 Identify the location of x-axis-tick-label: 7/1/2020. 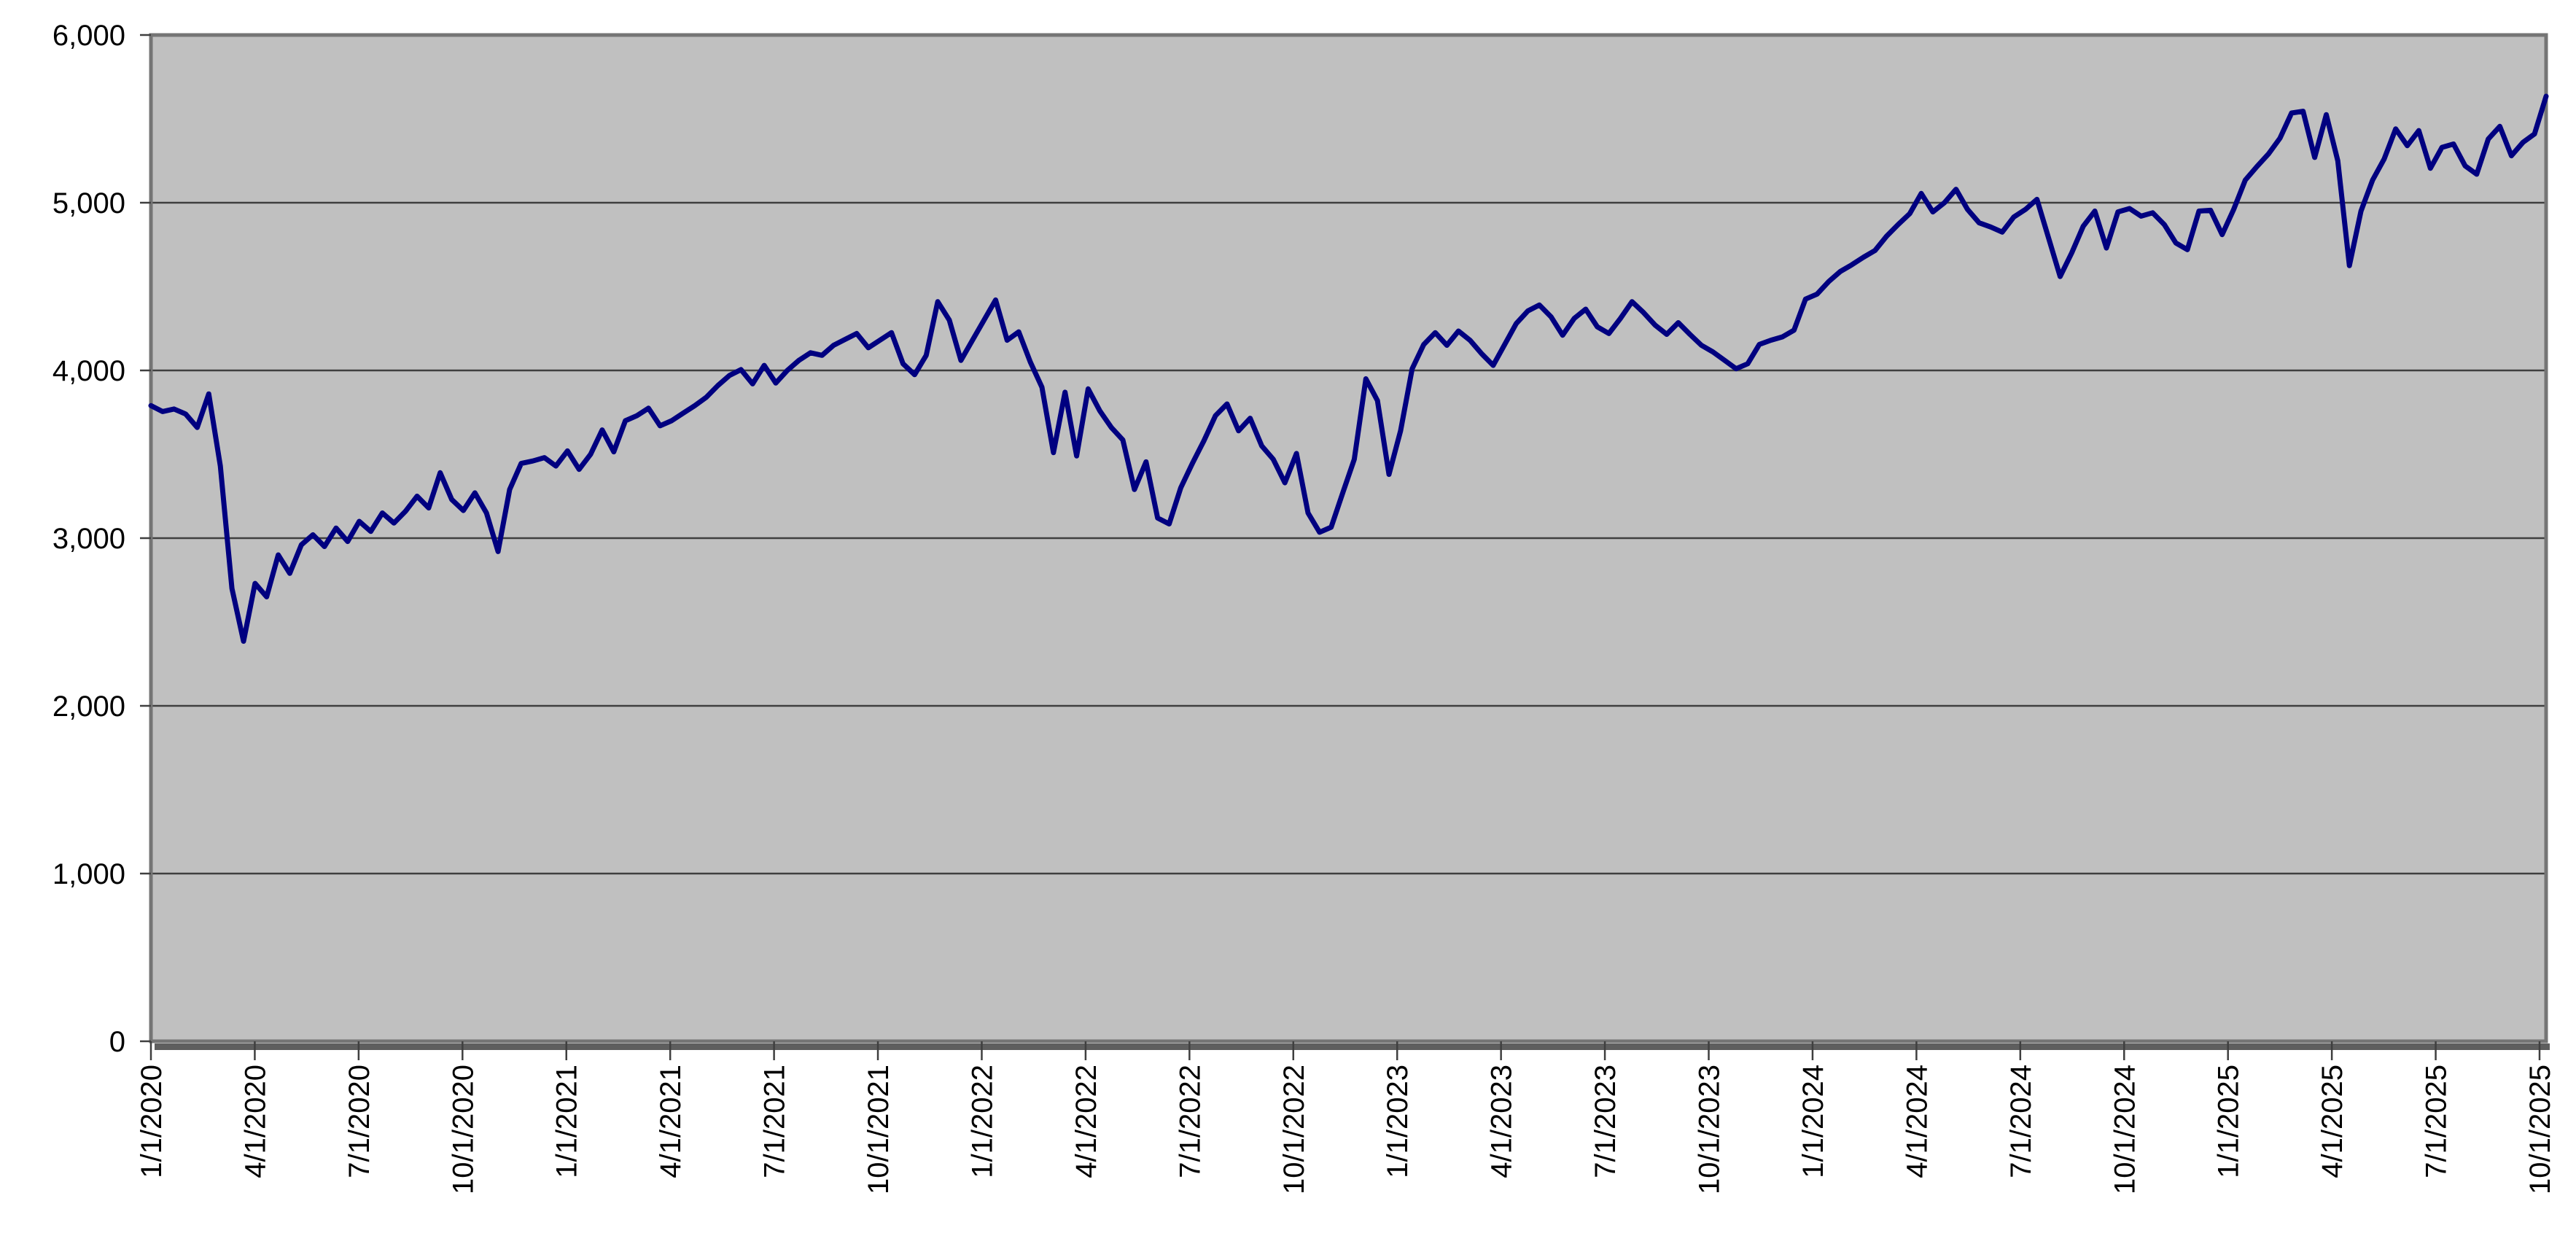
(359, 1121).